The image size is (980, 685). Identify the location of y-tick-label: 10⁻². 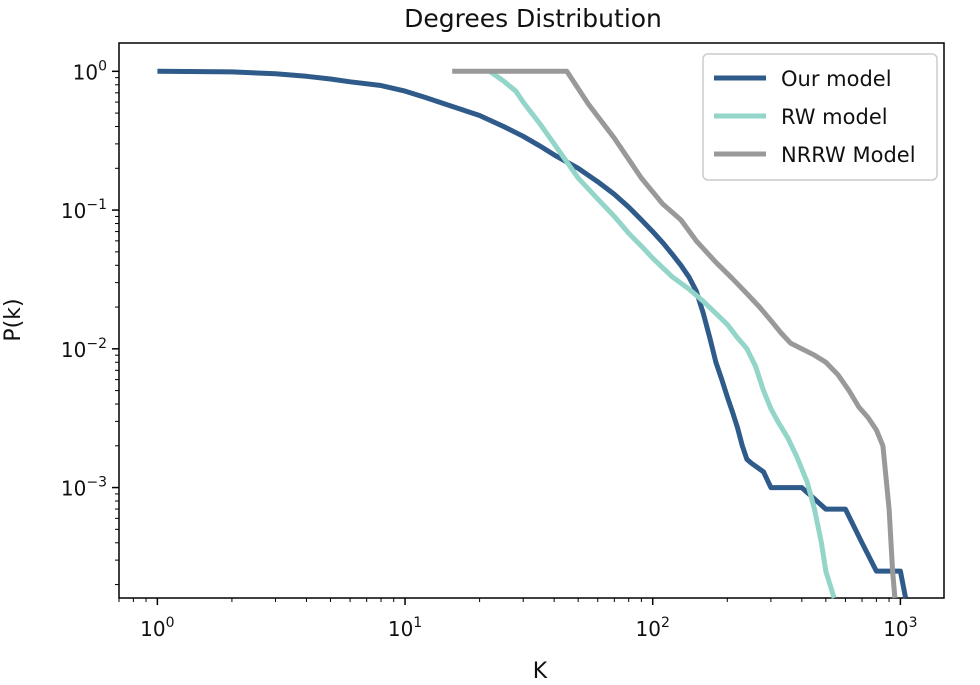
(84, 349).